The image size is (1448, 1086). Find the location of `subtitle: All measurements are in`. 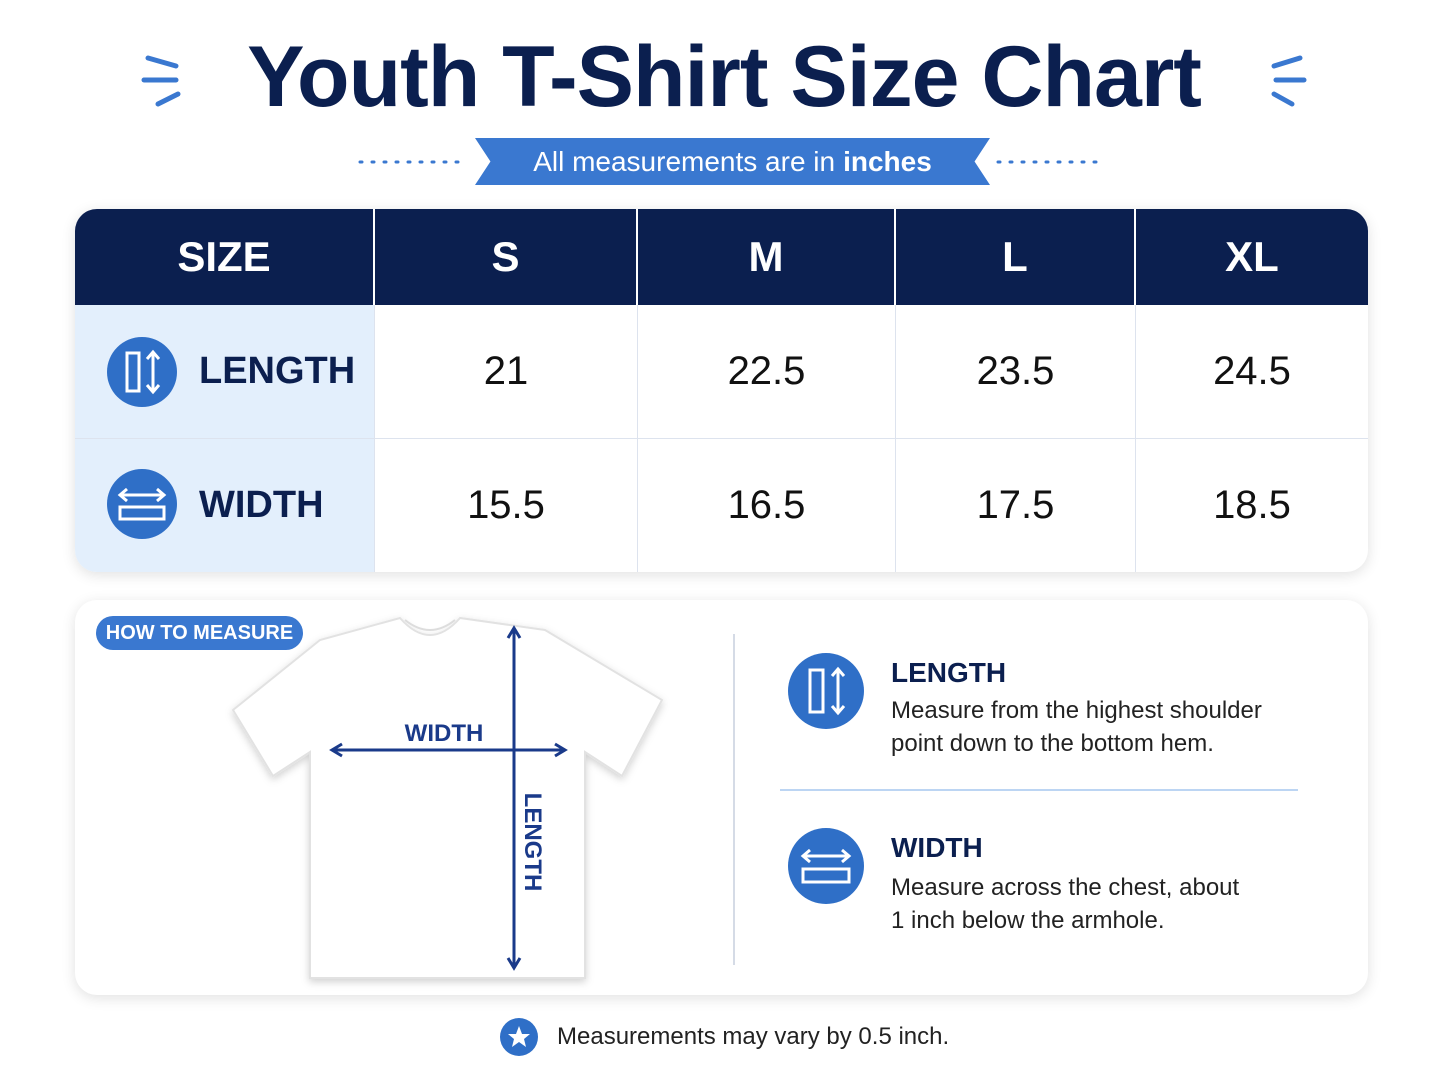

subtitle: All measurements are in is located at coordinates (684, 161).